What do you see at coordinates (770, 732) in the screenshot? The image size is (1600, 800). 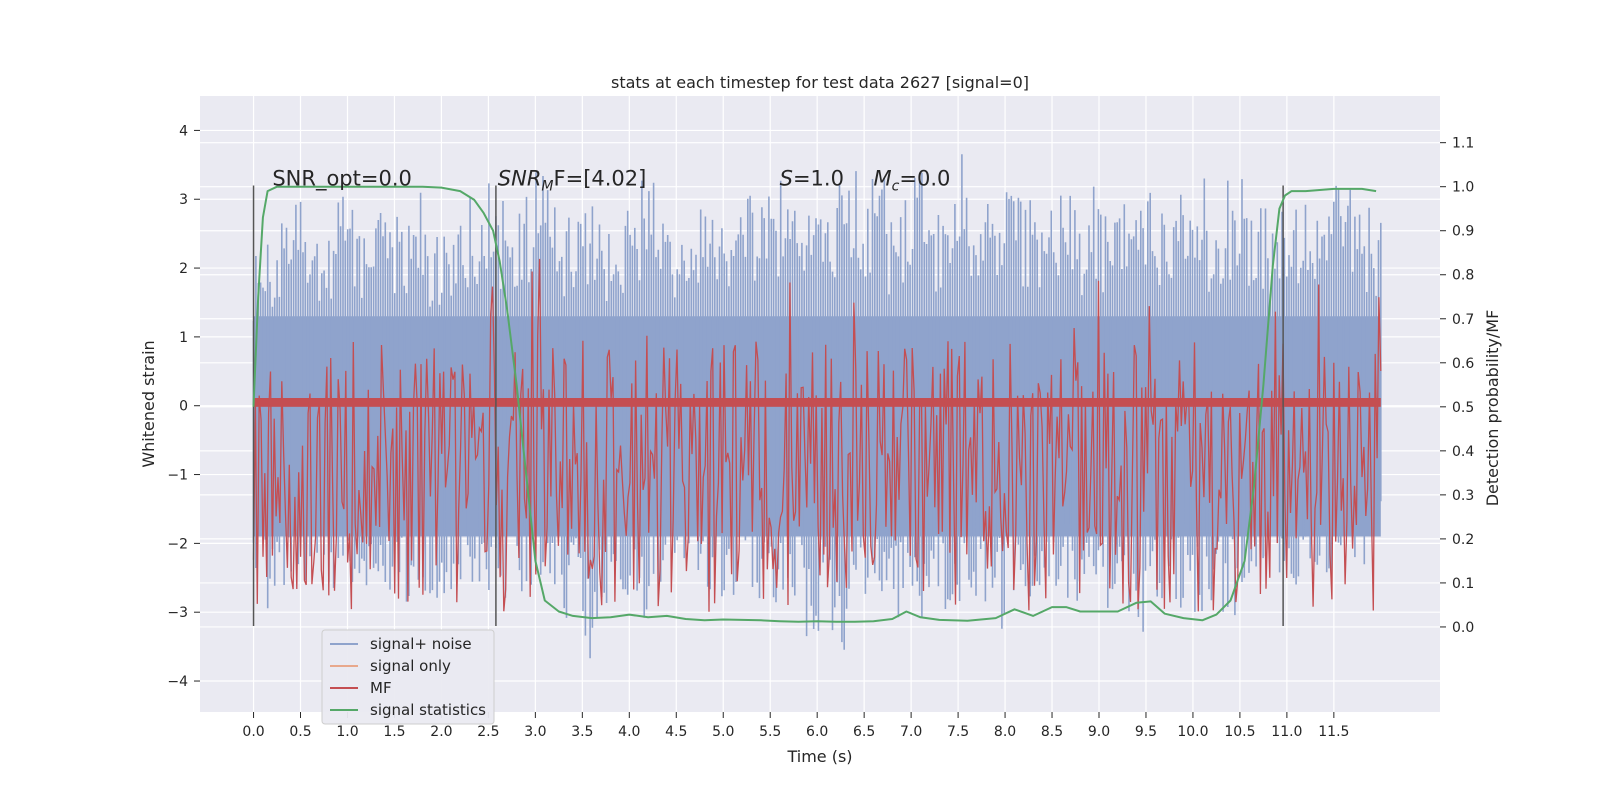 I see `x-tick-label-11: 5.5` at bounding box center [770, 732].